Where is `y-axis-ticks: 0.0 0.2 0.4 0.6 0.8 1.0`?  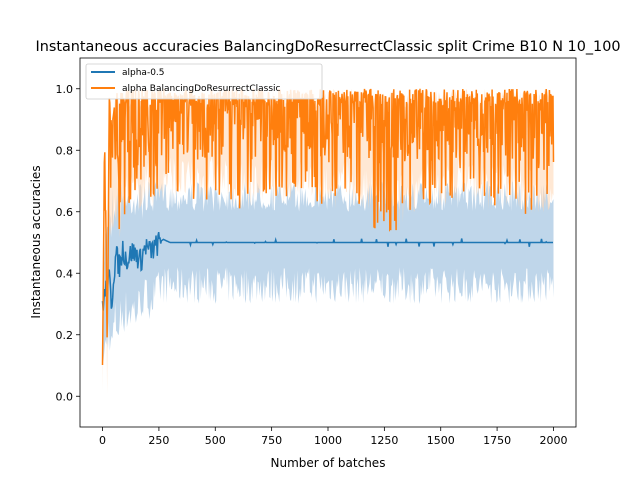
y-axis-ticks: 0.0 0.2 0.4 0.6 0.8 1.0 is located at coordinates (68, 243).